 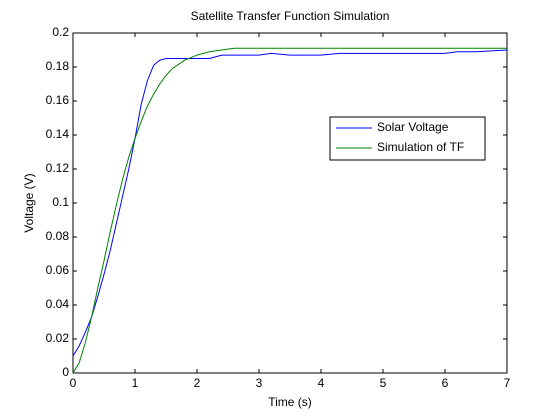 I want to click on legend-label: Simulation of TF, so click(x=420, y=147).